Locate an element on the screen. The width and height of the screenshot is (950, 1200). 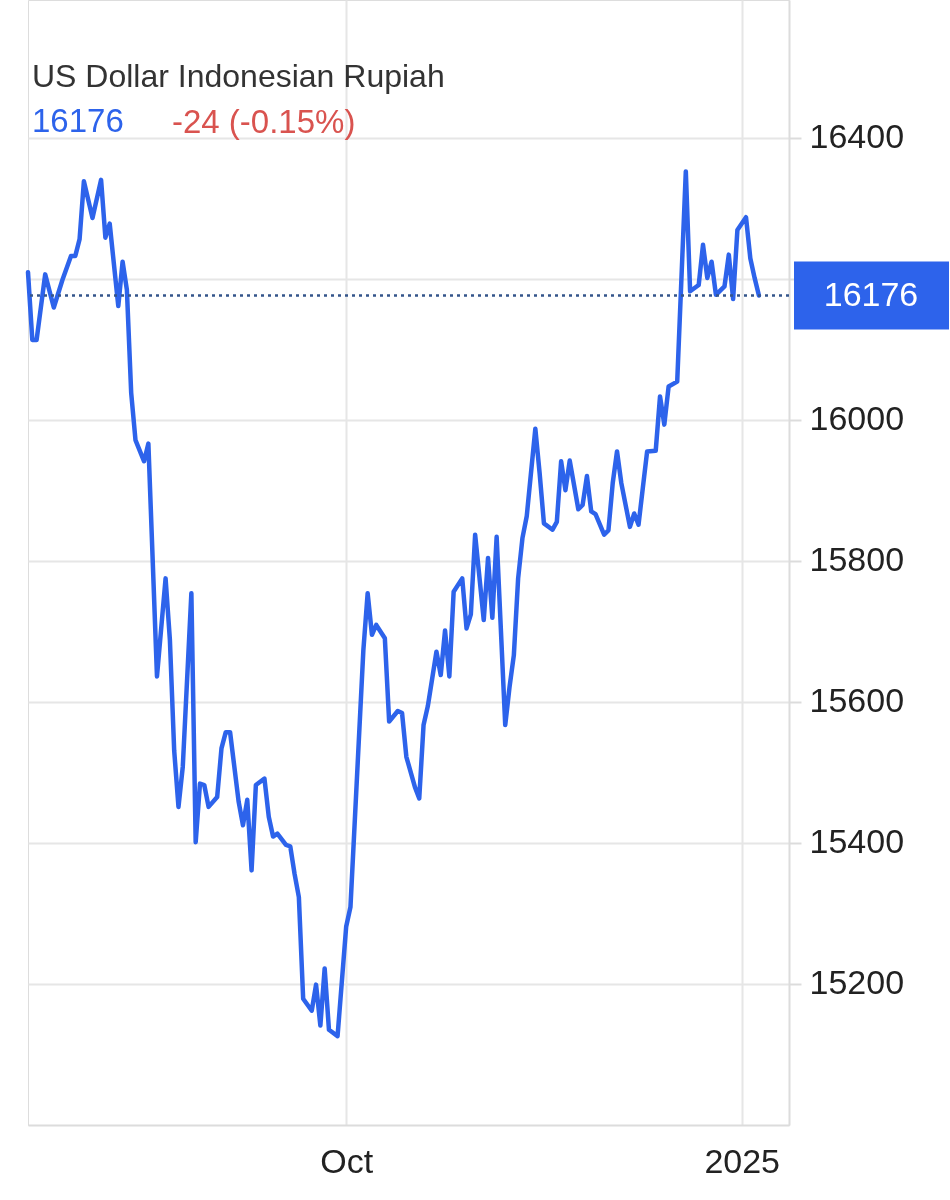
annotation: -24 (-0.15%) is located at coordinates (264, 121).